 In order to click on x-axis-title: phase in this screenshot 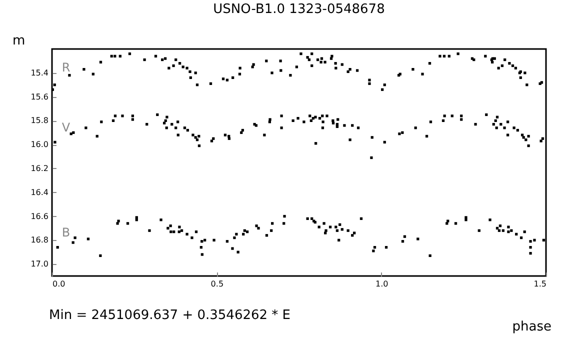, I will do `click(532, 327)`.